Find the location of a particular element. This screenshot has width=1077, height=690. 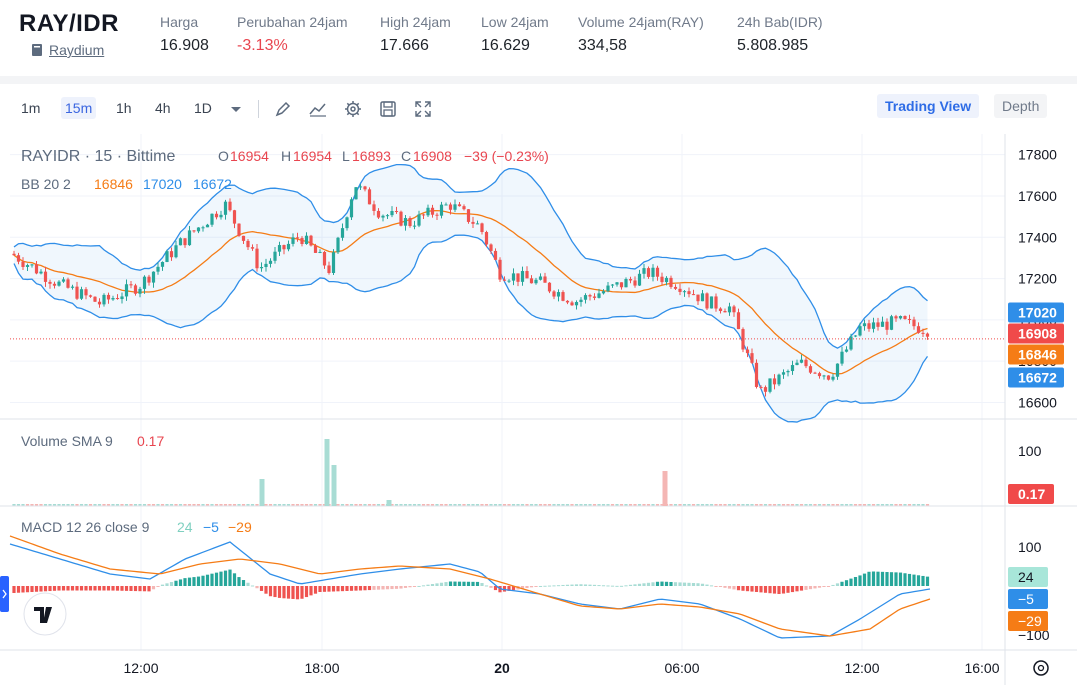

stat-label: Harga is located at coordinates (179, 22).